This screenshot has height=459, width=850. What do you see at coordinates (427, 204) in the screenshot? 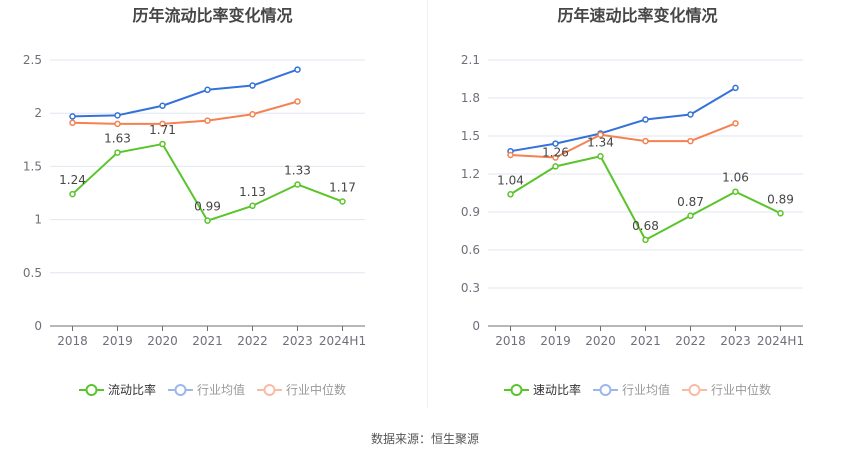
I see `divider` at bounding box center [427, 204].